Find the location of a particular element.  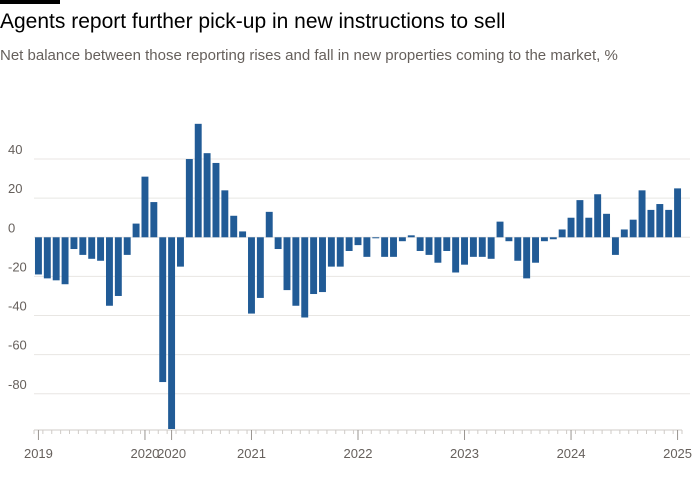

y-tick-label: 40 is located at coordinates (15, 149).